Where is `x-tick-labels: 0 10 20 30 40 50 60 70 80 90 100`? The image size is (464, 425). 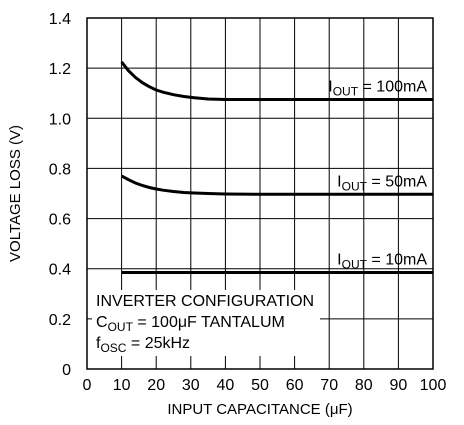 x-tick-labels: 0 10 20 30 40 50 60 70 80 90 100 is located at coordinates (265, 385).